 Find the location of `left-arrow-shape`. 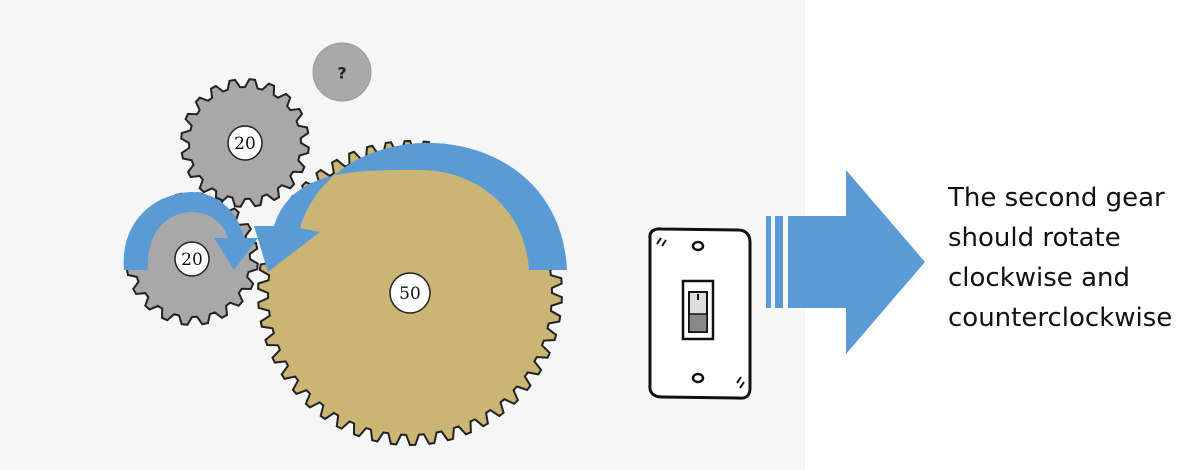

left-arrow-shape is located at coordinates (190, 231).